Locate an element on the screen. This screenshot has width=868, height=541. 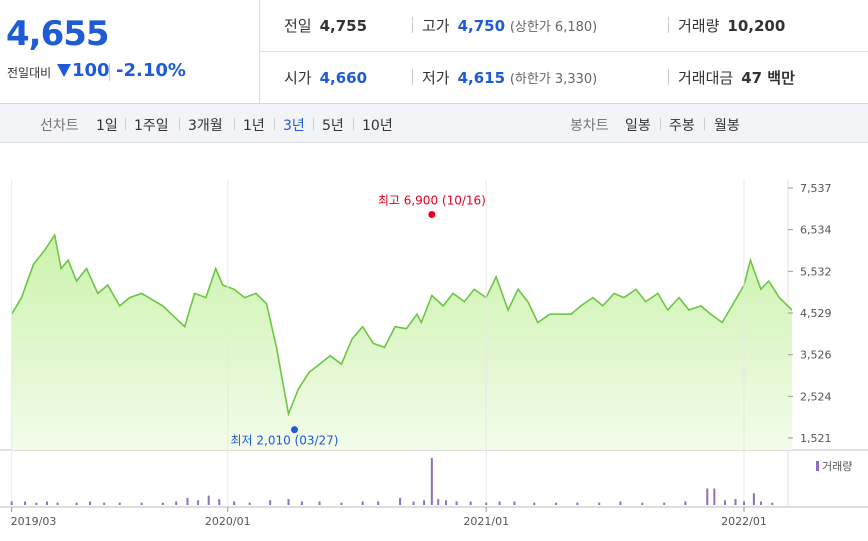
y-tick-label: 2,524 is located at coordinates (816, 396).